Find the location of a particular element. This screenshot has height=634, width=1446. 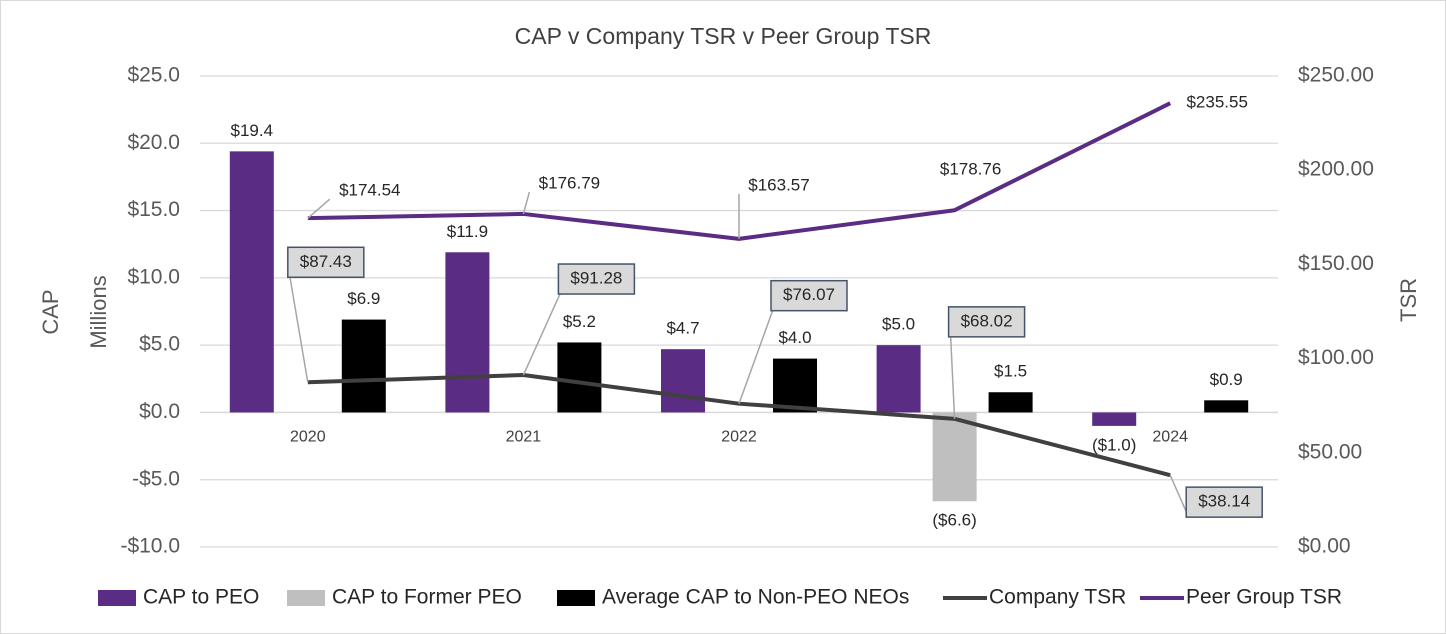

data-label: $87.43 is located at coordinates (326, 261).